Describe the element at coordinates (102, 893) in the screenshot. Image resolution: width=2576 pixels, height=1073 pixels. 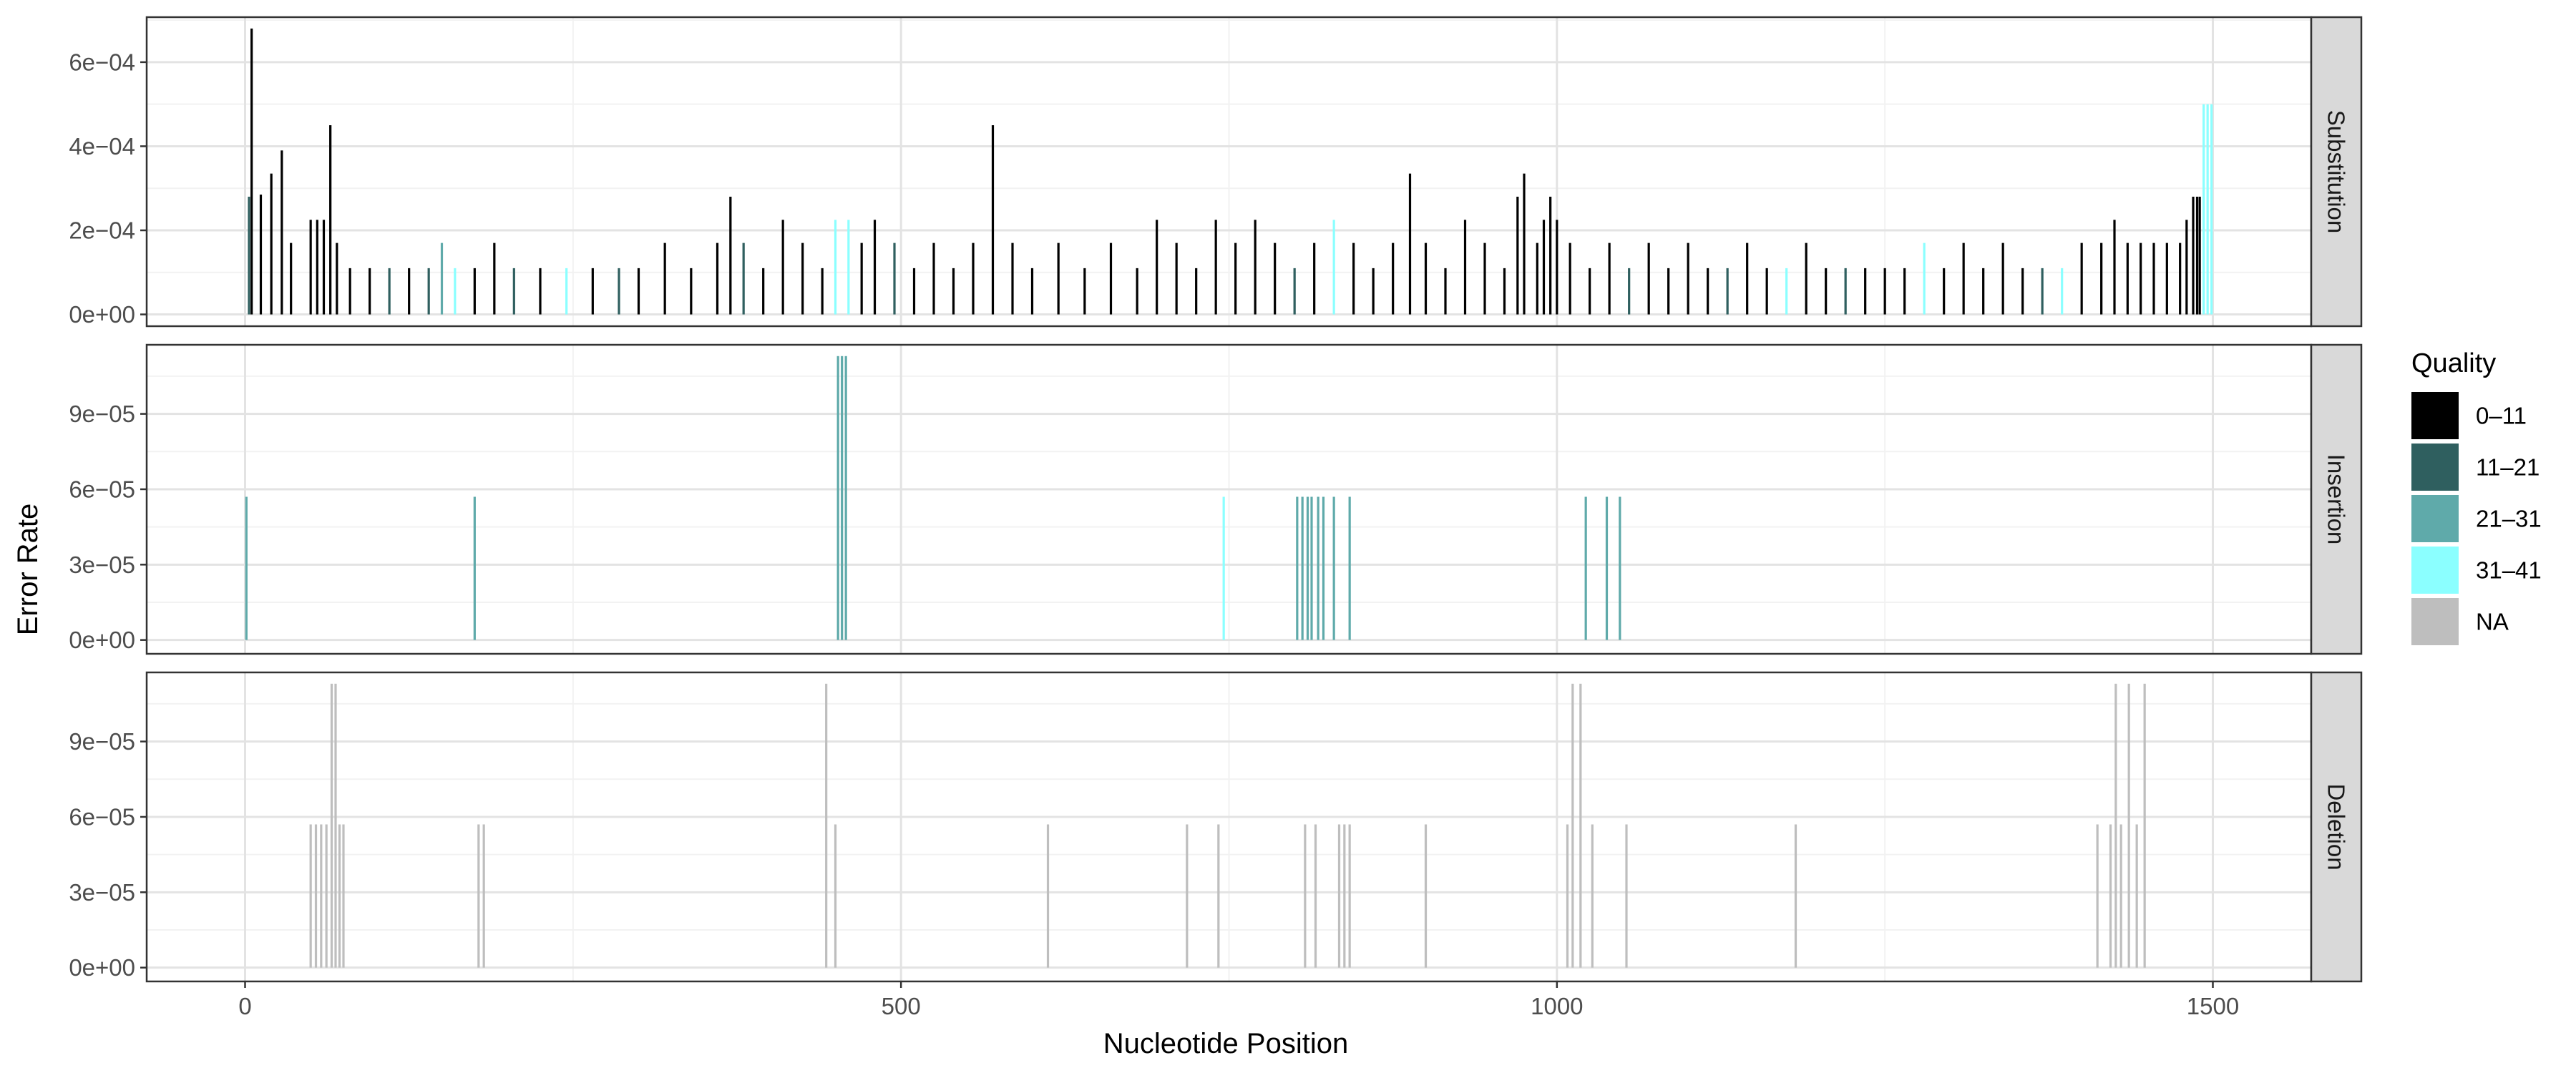
I see `y-tick-label: 3e−05` at that location.